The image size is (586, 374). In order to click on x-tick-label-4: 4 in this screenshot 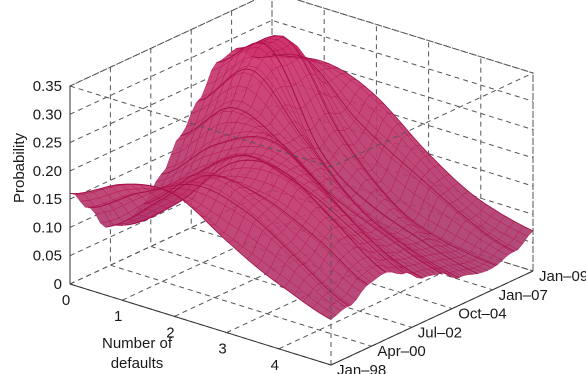, I will do `click(275, 365)`.